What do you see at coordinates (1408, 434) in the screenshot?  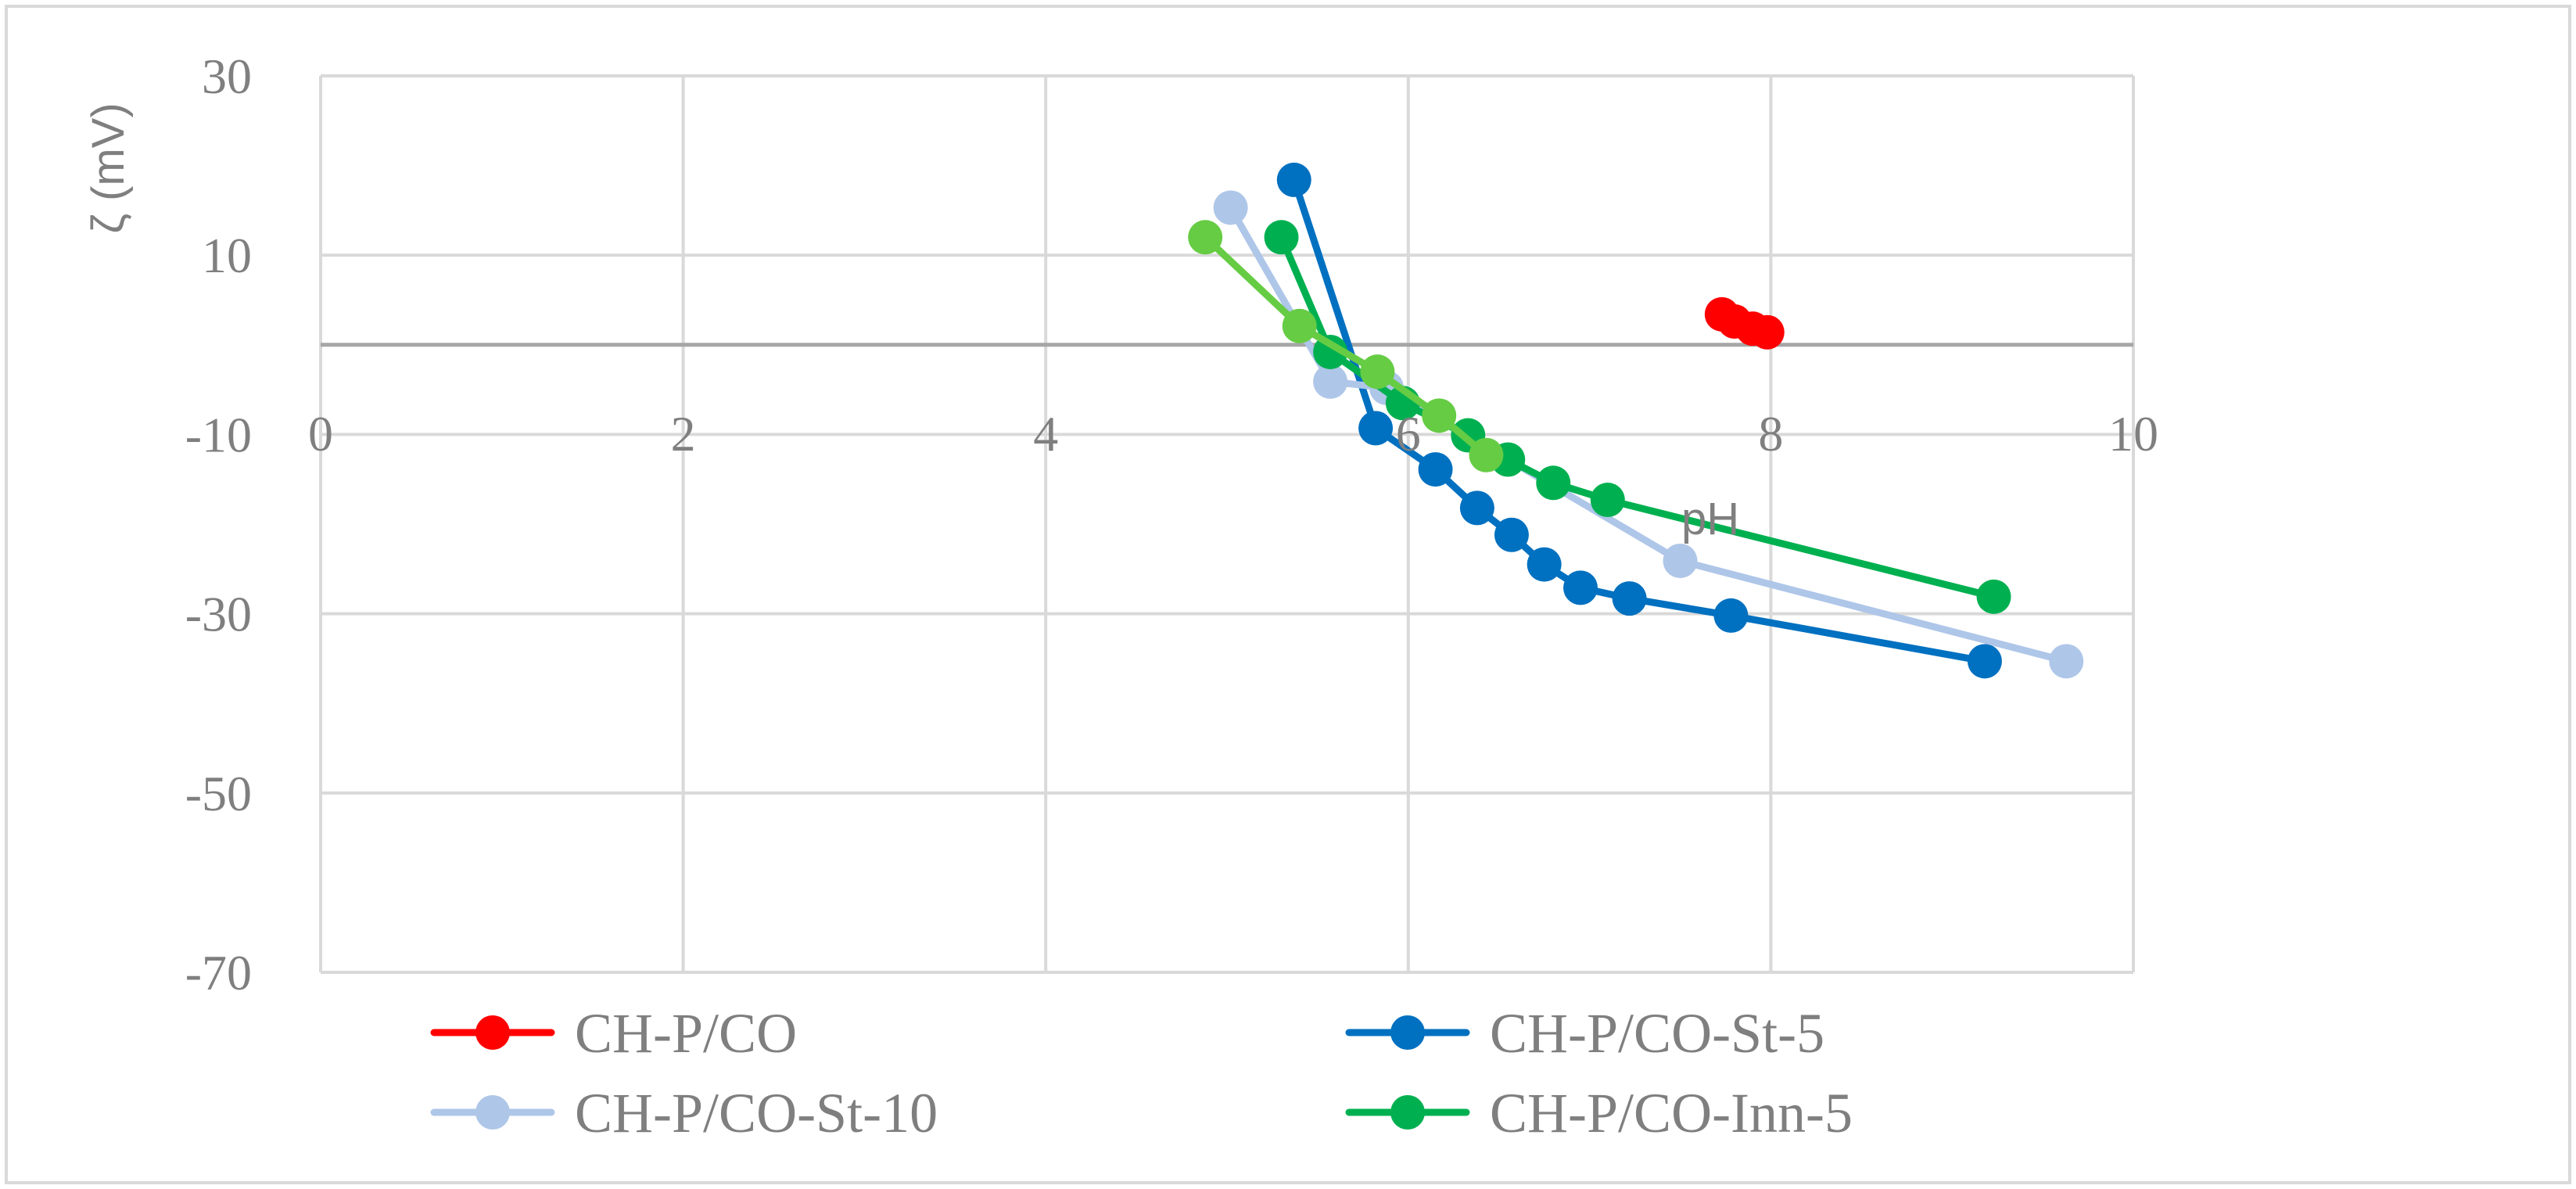 I see `x-tick-label-3: 6` at bounding box center [1408, 434].